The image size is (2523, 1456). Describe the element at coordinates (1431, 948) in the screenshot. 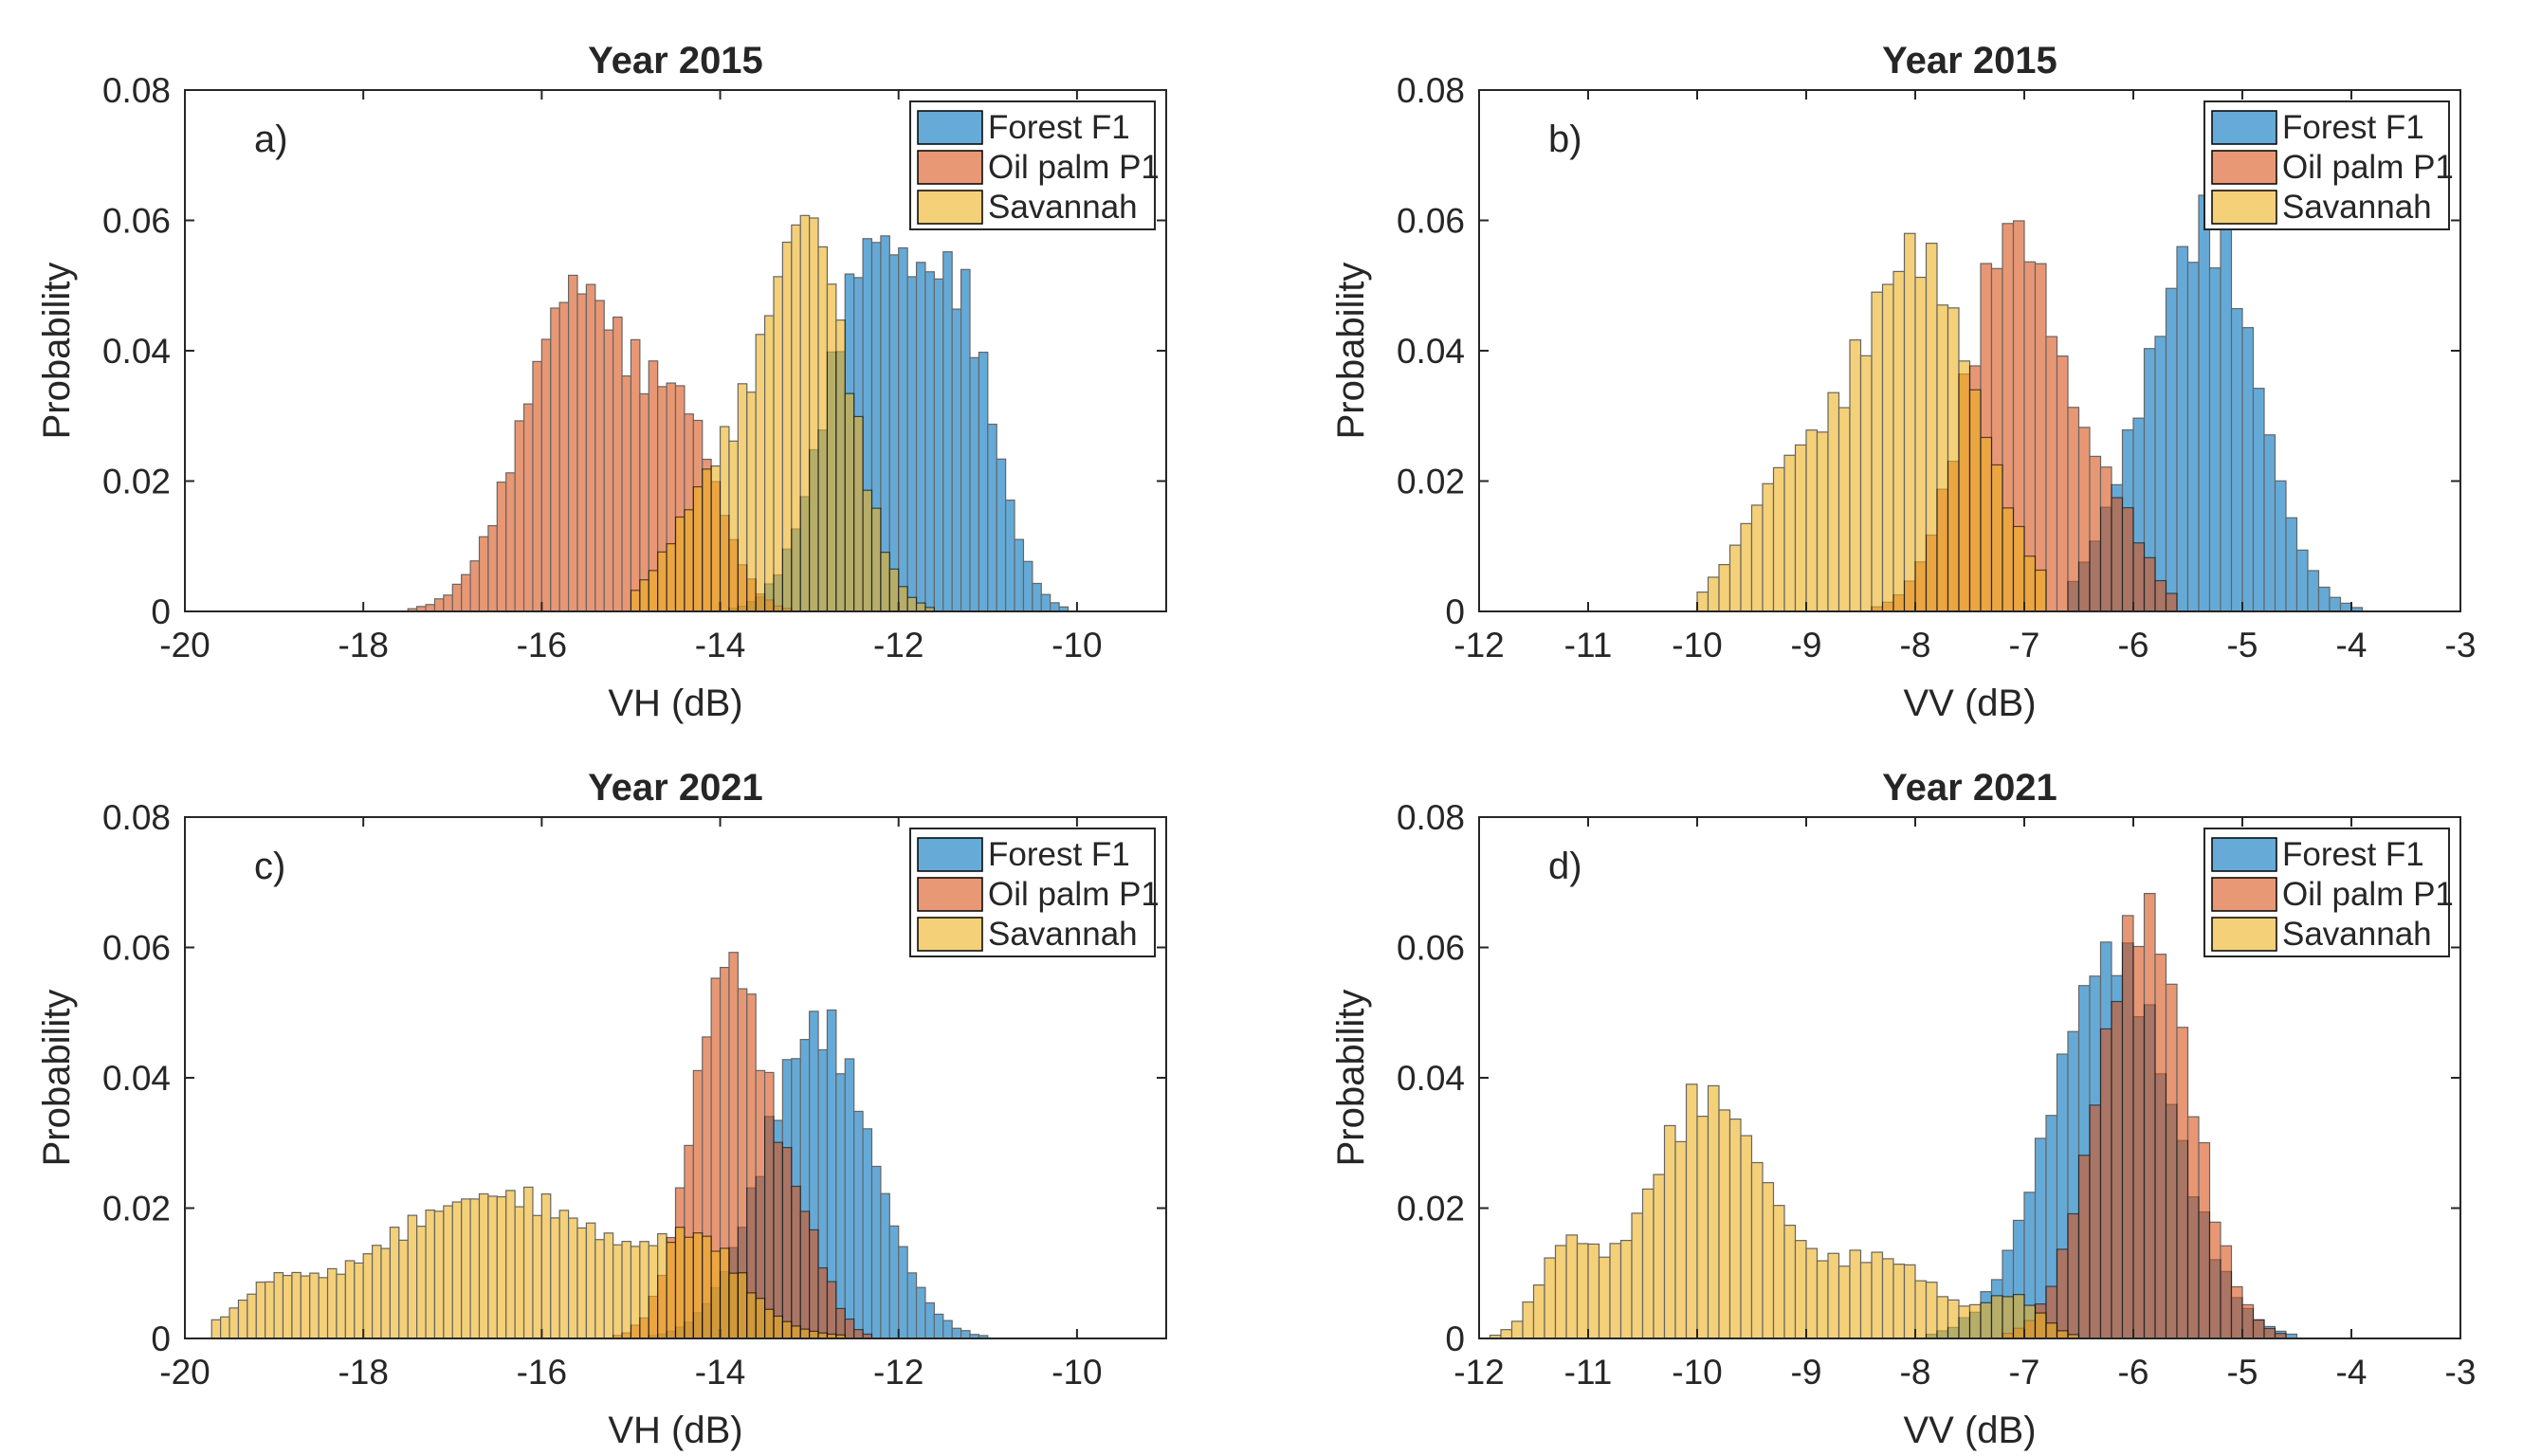

I see `y-tick-label: 0.06` at that location.